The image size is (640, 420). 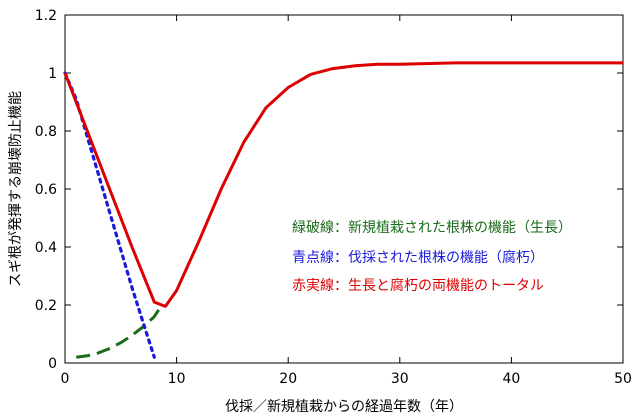 I want to click on x-tick-label: 40, so click(x=511, y=379).